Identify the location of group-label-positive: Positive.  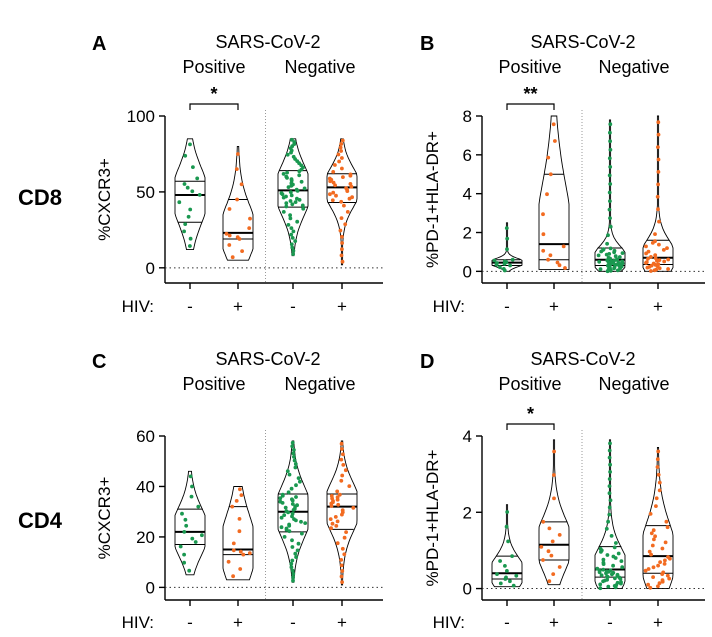
(213, 384).